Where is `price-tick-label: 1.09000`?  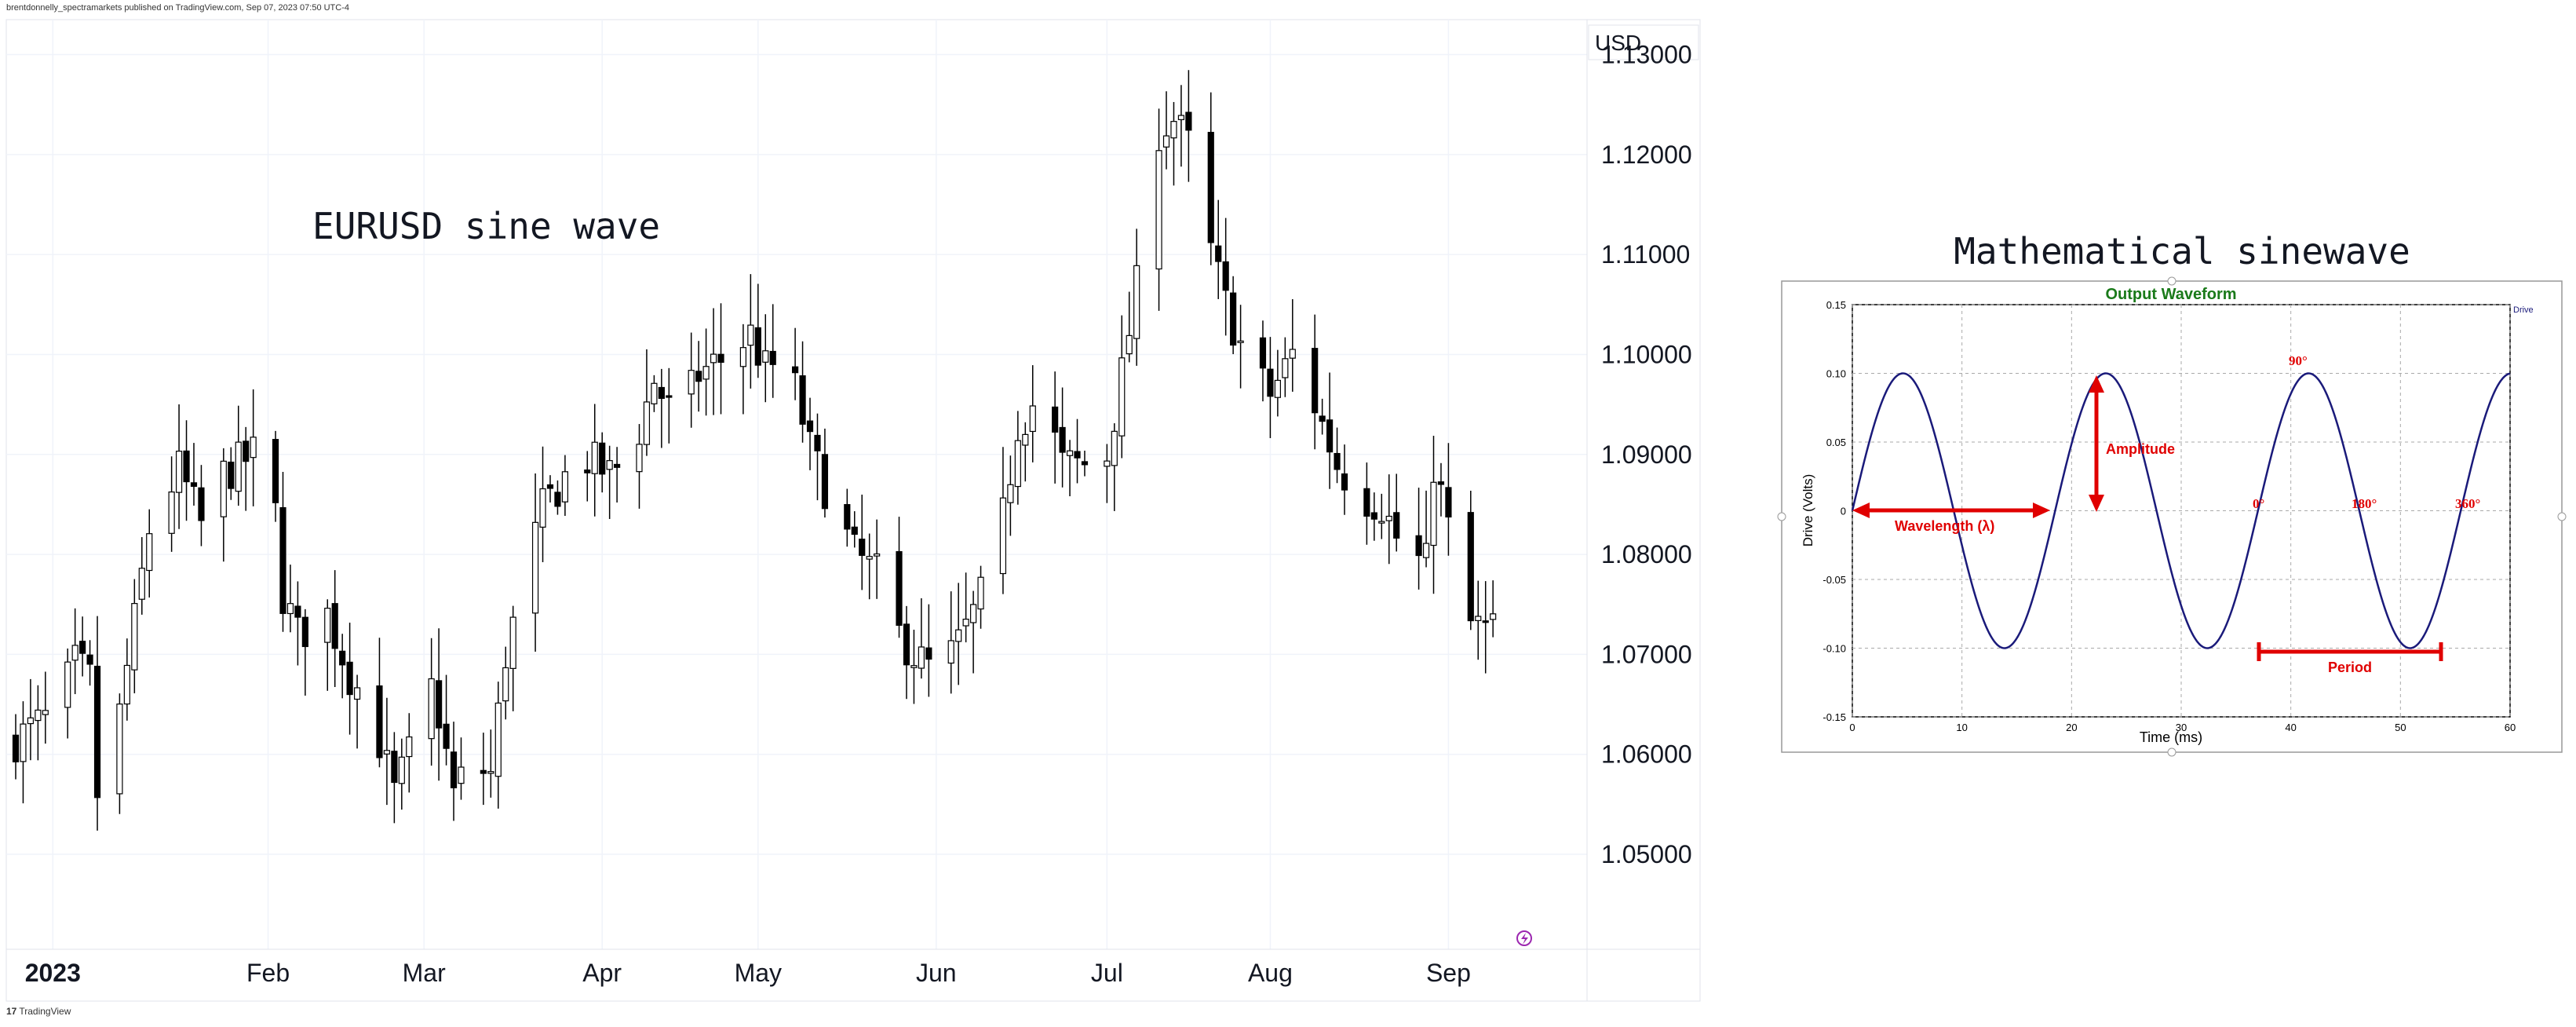
price-tick-label: 1.09000 is located at coordinates (1646, 454).